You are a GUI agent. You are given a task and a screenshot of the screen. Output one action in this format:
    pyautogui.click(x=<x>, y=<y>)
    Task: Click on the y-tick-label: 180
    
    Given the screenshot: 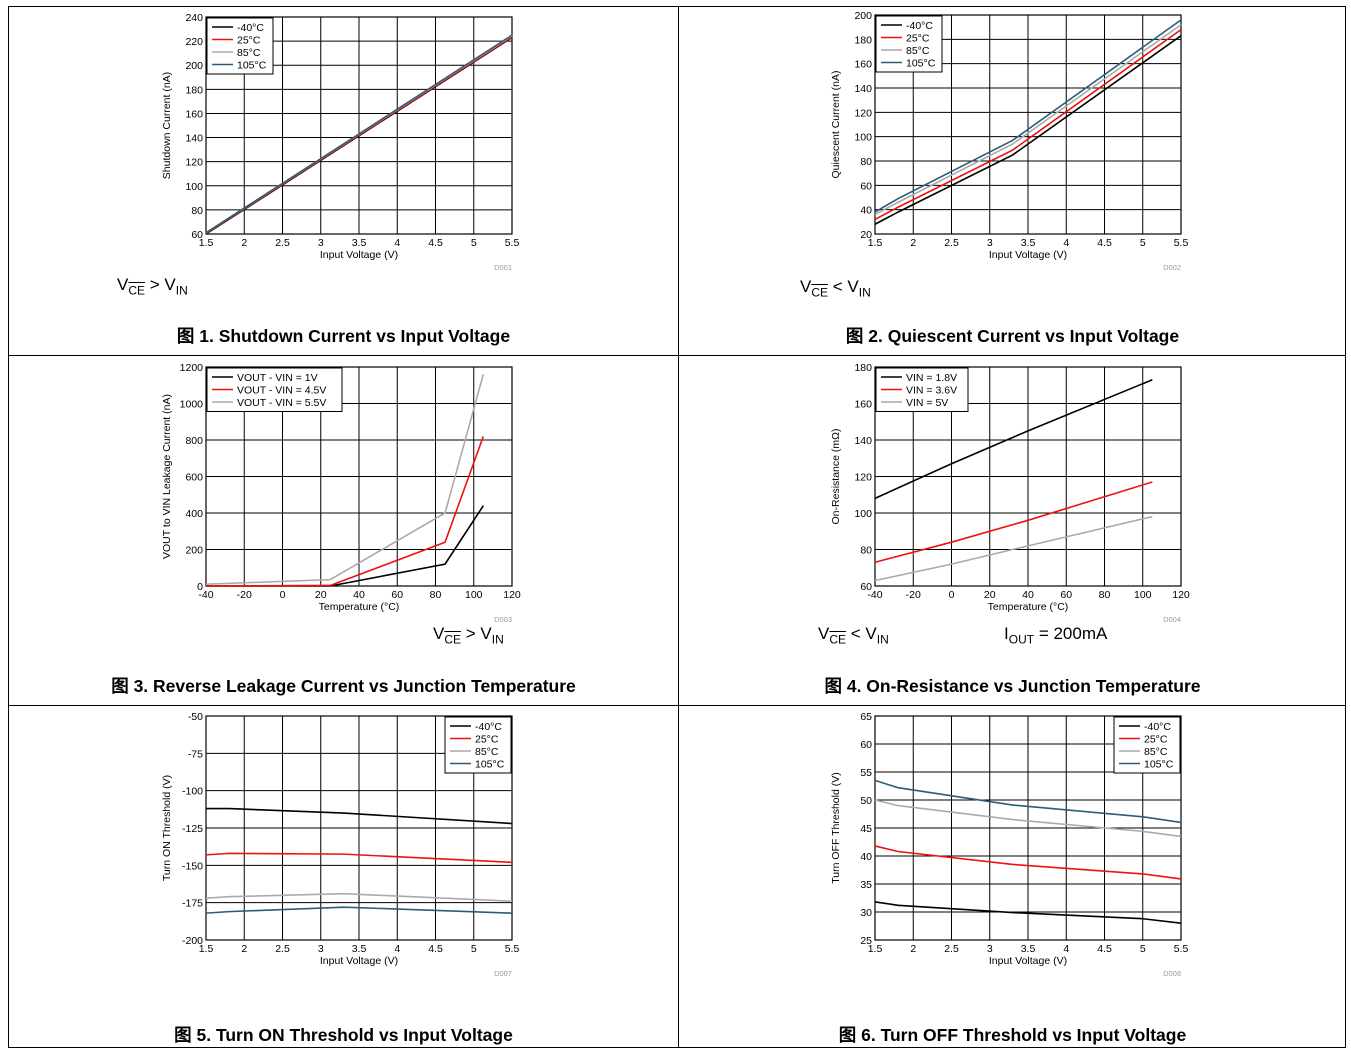 What is the action you would take?
    pyautogui.click(x=194, y=90)
    